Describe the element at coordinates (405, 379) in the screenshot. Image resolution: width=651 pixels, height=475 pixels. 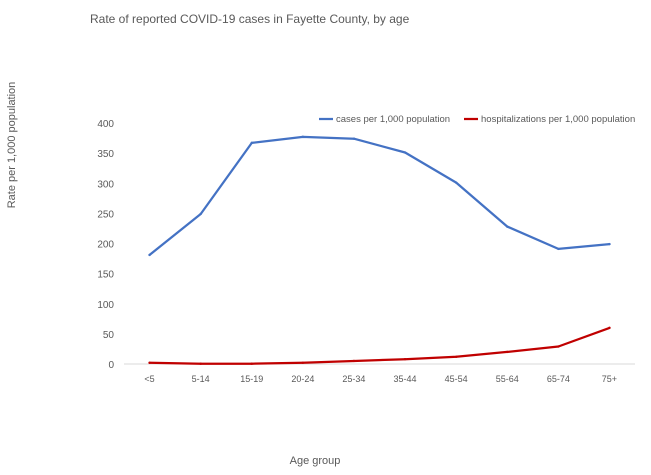
I see `x-tick-label: 35-44` at that location.